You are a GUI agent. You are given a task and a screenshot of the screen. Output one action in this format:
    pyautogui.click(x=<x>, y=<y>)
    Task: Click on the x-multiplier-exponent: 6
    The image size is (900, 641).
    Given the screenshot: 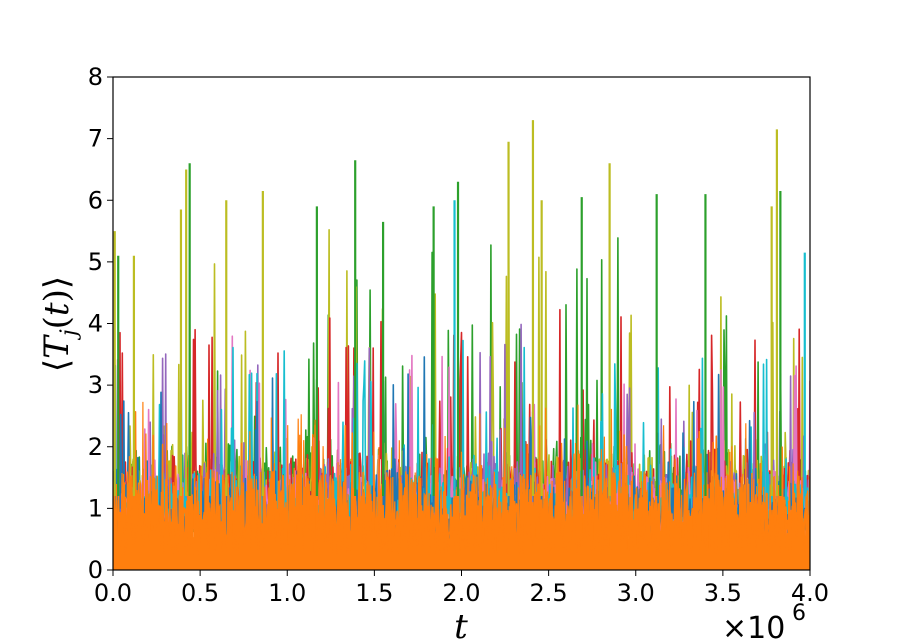 What is the action you would take?
    pyautogui.click(x=799, y=613)
    